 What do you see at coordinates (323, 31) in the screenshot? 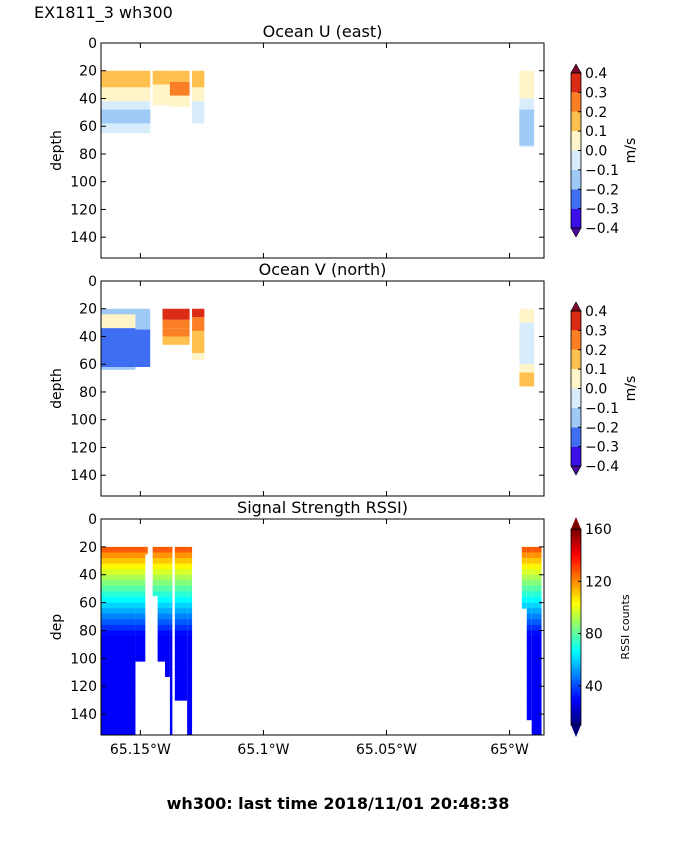
I see `panel-title: Ocean U (east)` at bounding box center [323, 31].